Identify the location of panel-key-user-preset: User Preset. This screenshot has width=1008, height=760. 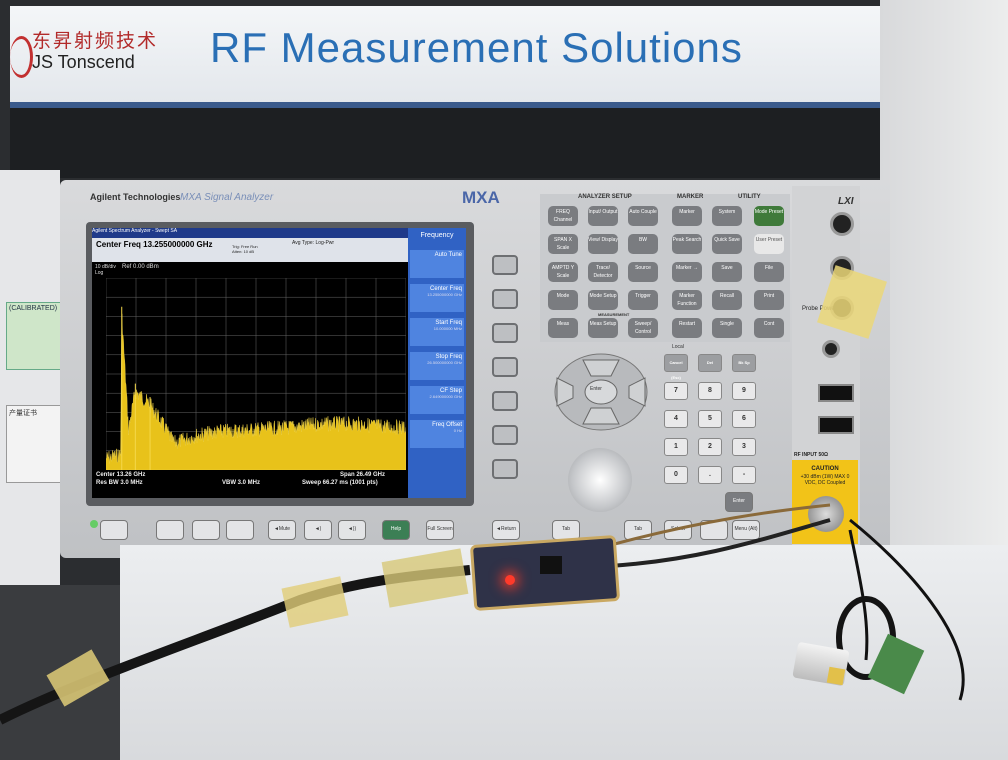
(769, 244).